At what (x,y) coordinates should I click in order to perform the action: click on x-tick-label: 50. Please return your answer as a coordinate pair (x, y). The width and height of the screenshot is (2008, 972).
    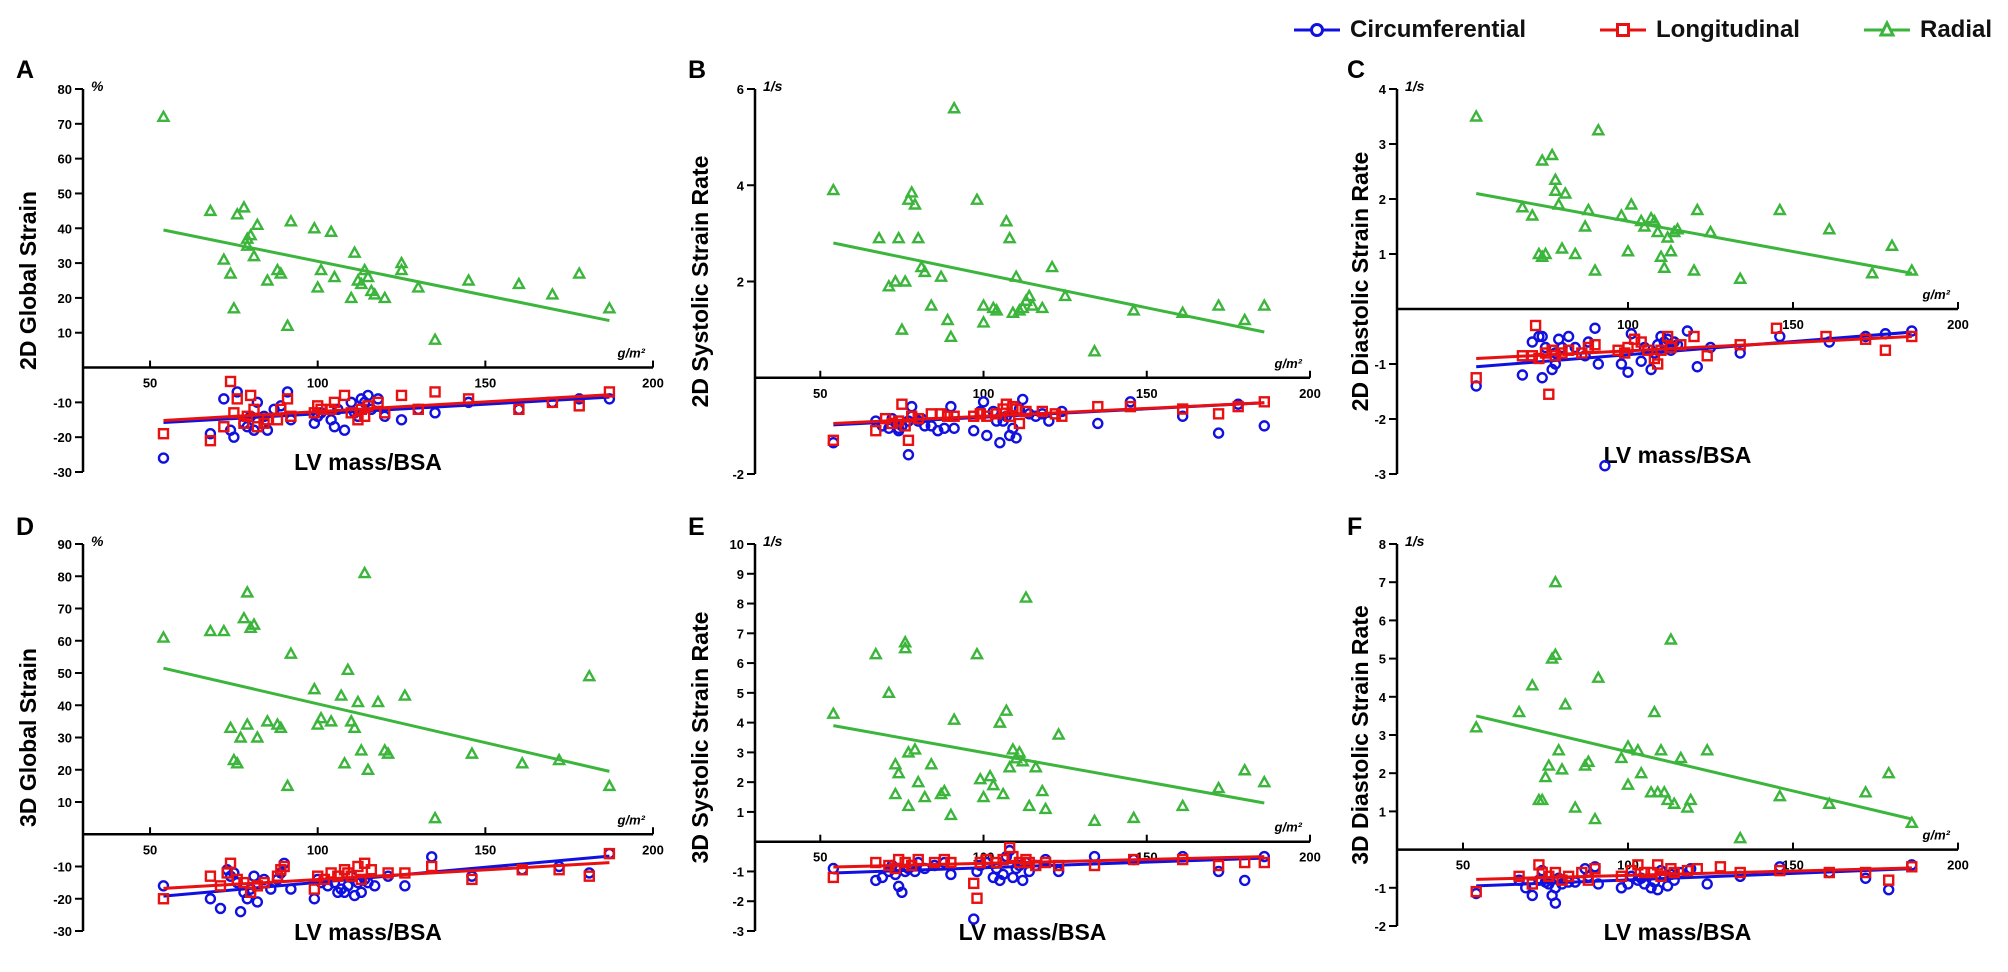
    Looking at the image, I should click on (150, 383).